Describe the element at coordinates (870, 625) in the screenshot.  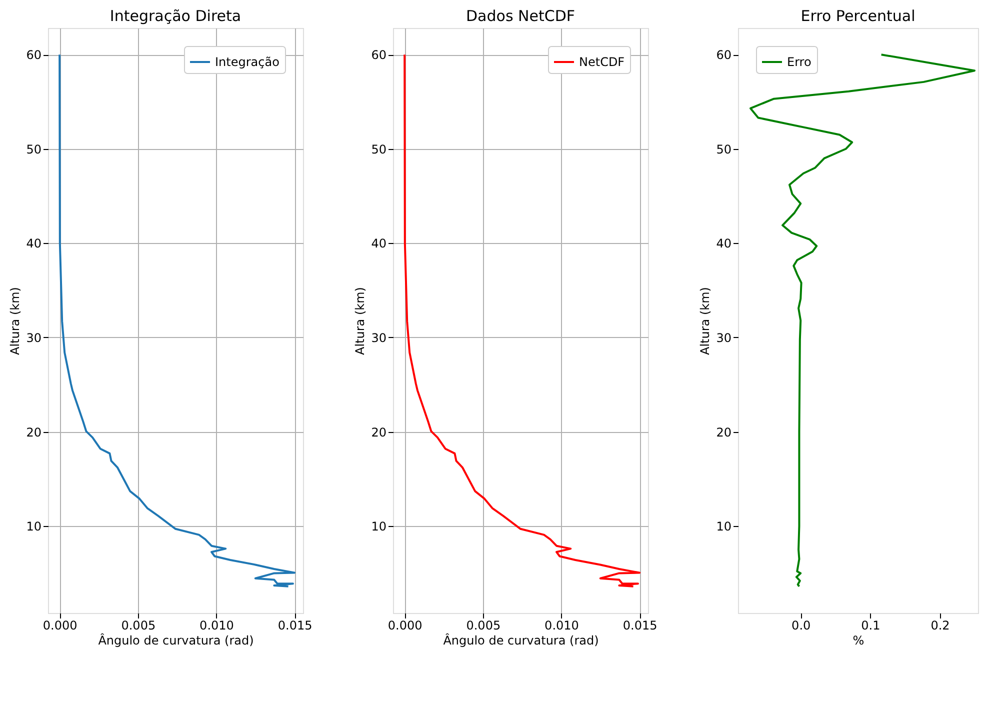
I see `x-tick-label: 0.1` at that location.